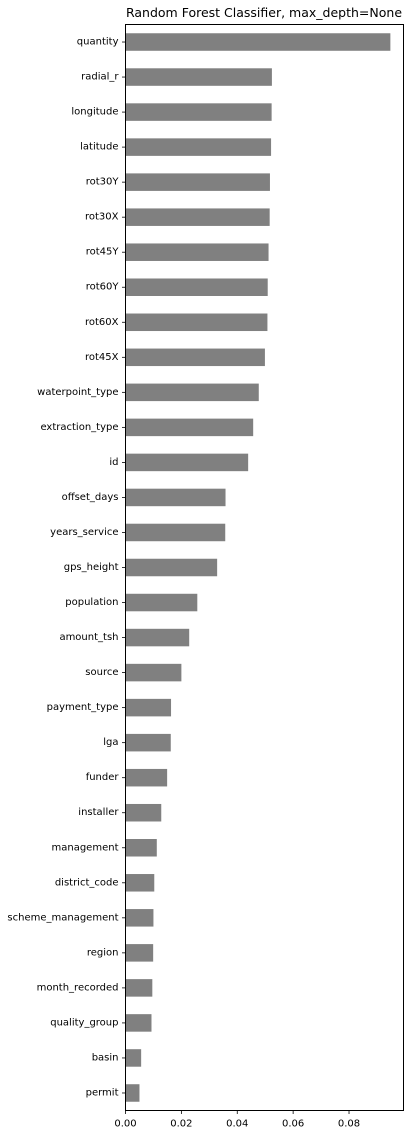 The width and height of the screenshot is (414, 1138). What do you see at coordinates (125, 1124) in the screenshot?
I see `x-tick-label: 0.00` at bounding box center [125, 1124].